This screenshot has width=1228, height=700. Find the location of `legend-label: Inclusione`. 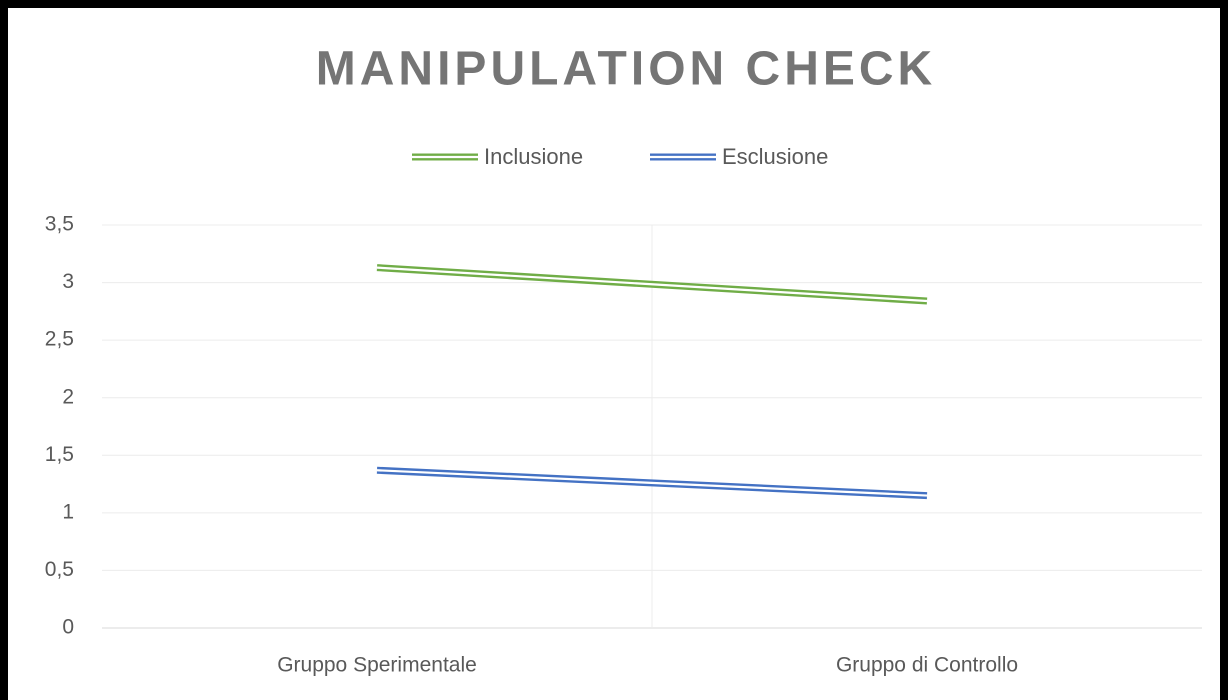

legend-label: Inclusione is located at coordinates (533, 156).